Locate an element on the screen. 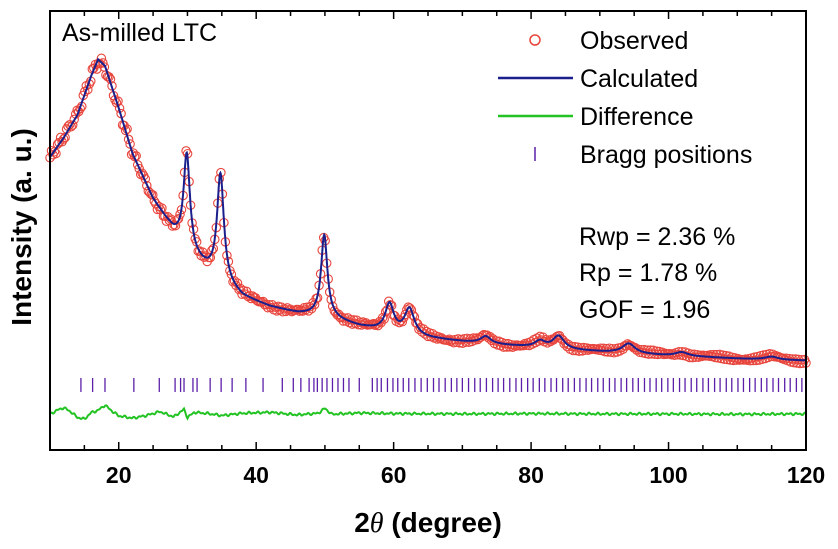  stat-gof: GOF = 1.96 is located at coordinates (644, 310).